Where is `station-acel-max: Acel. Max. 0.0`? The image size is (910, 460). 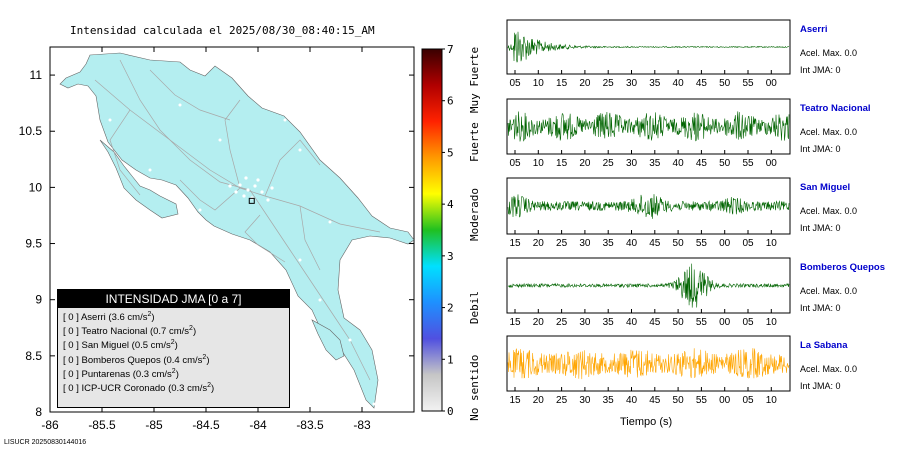
station-acel-max: Acel. Max. 0.0 is located at coordinates (829, 291).